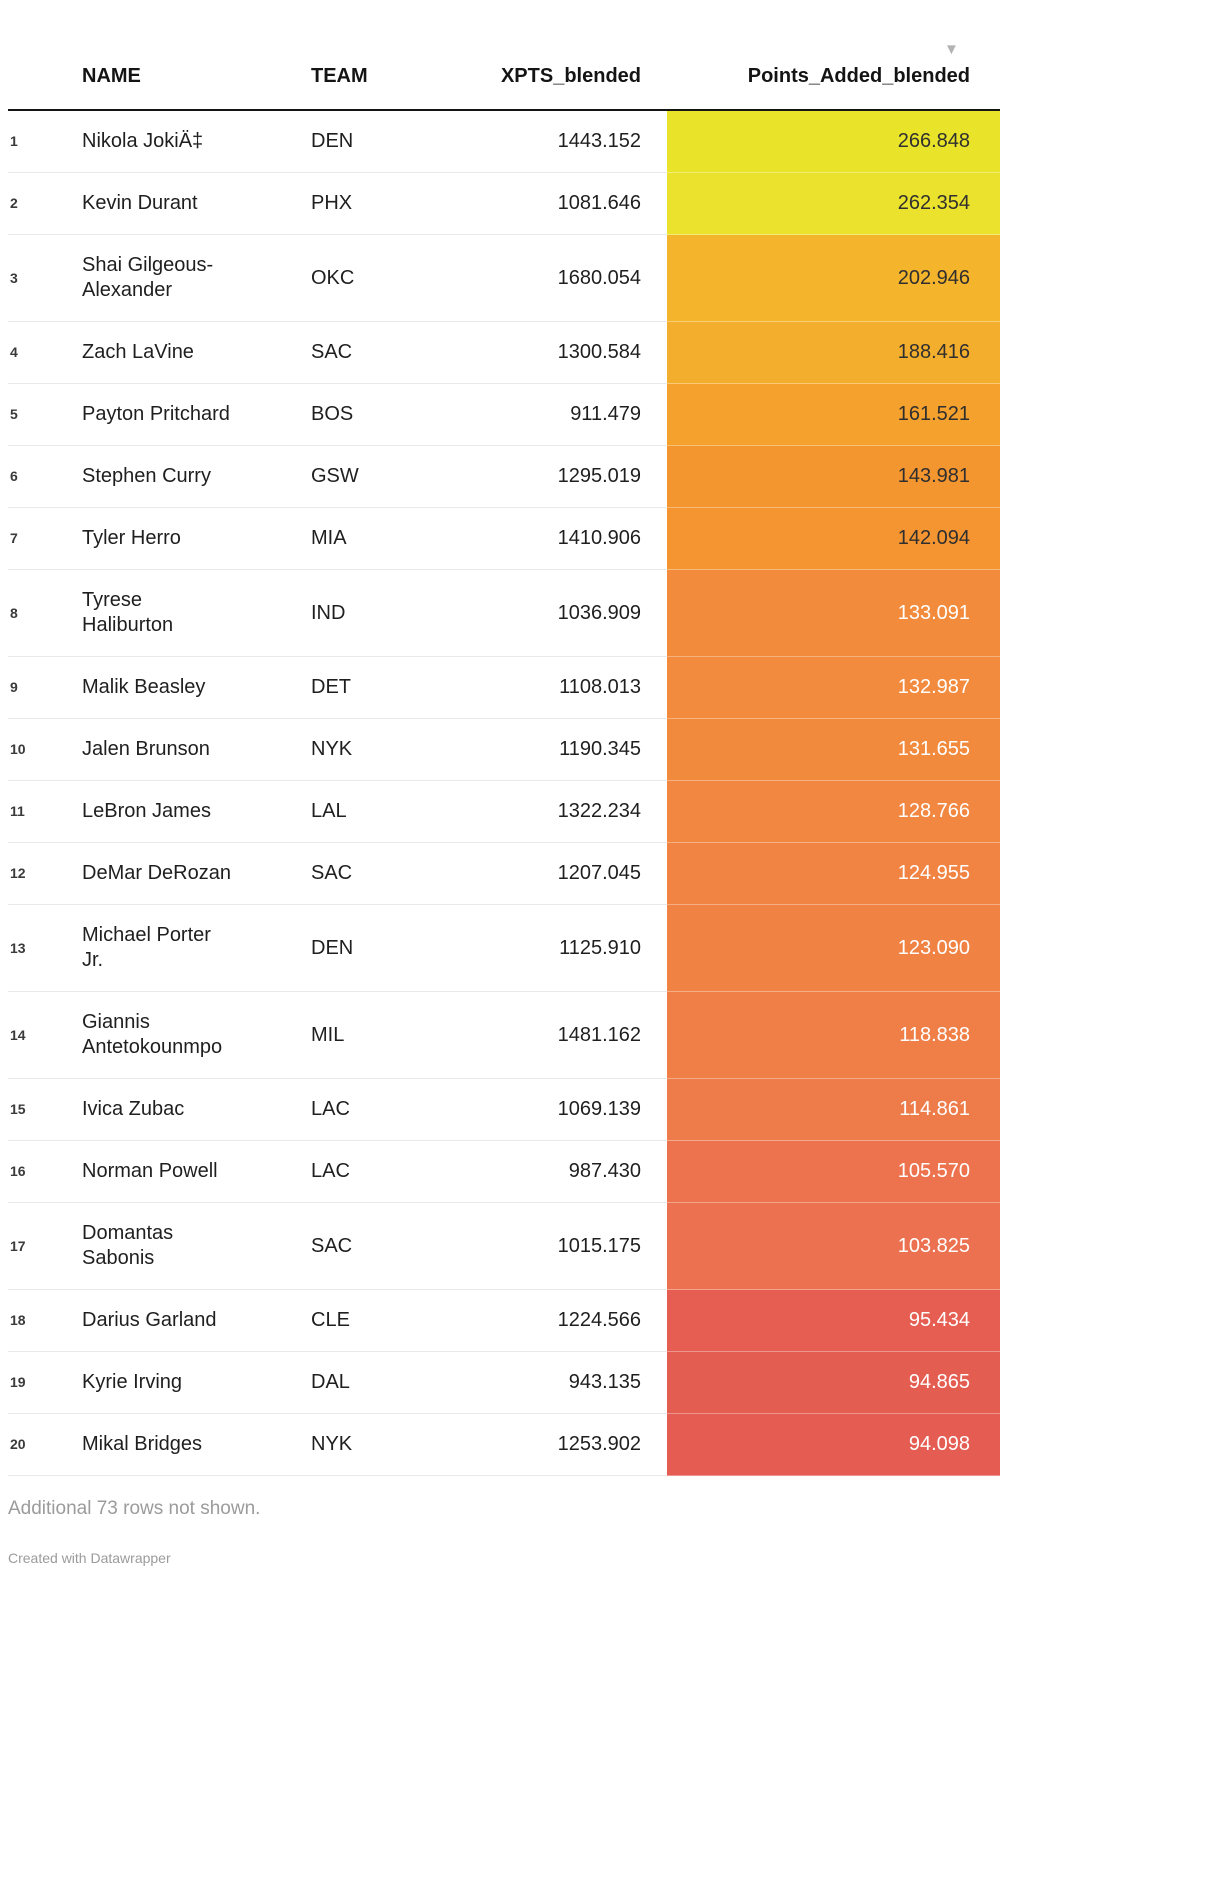 Image resolution: width=1220 pixels, height=1904 pixels. Describe the element at coordinates (45, 1246) in the screenshot. I see `row-rank: 17` at that location.